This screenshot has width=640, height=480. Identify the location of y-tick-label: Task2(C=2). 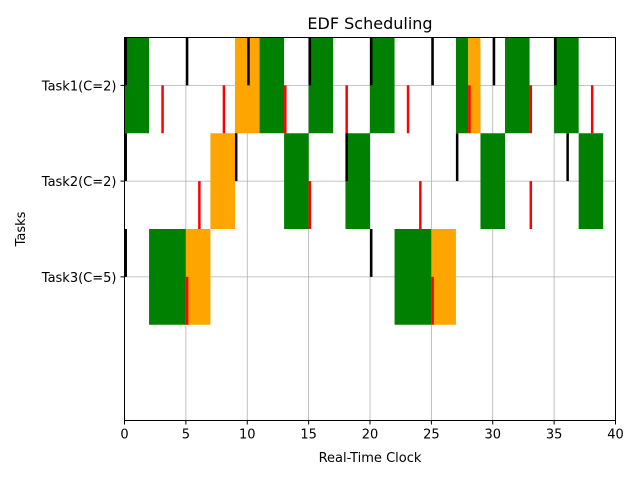
(79, 182).